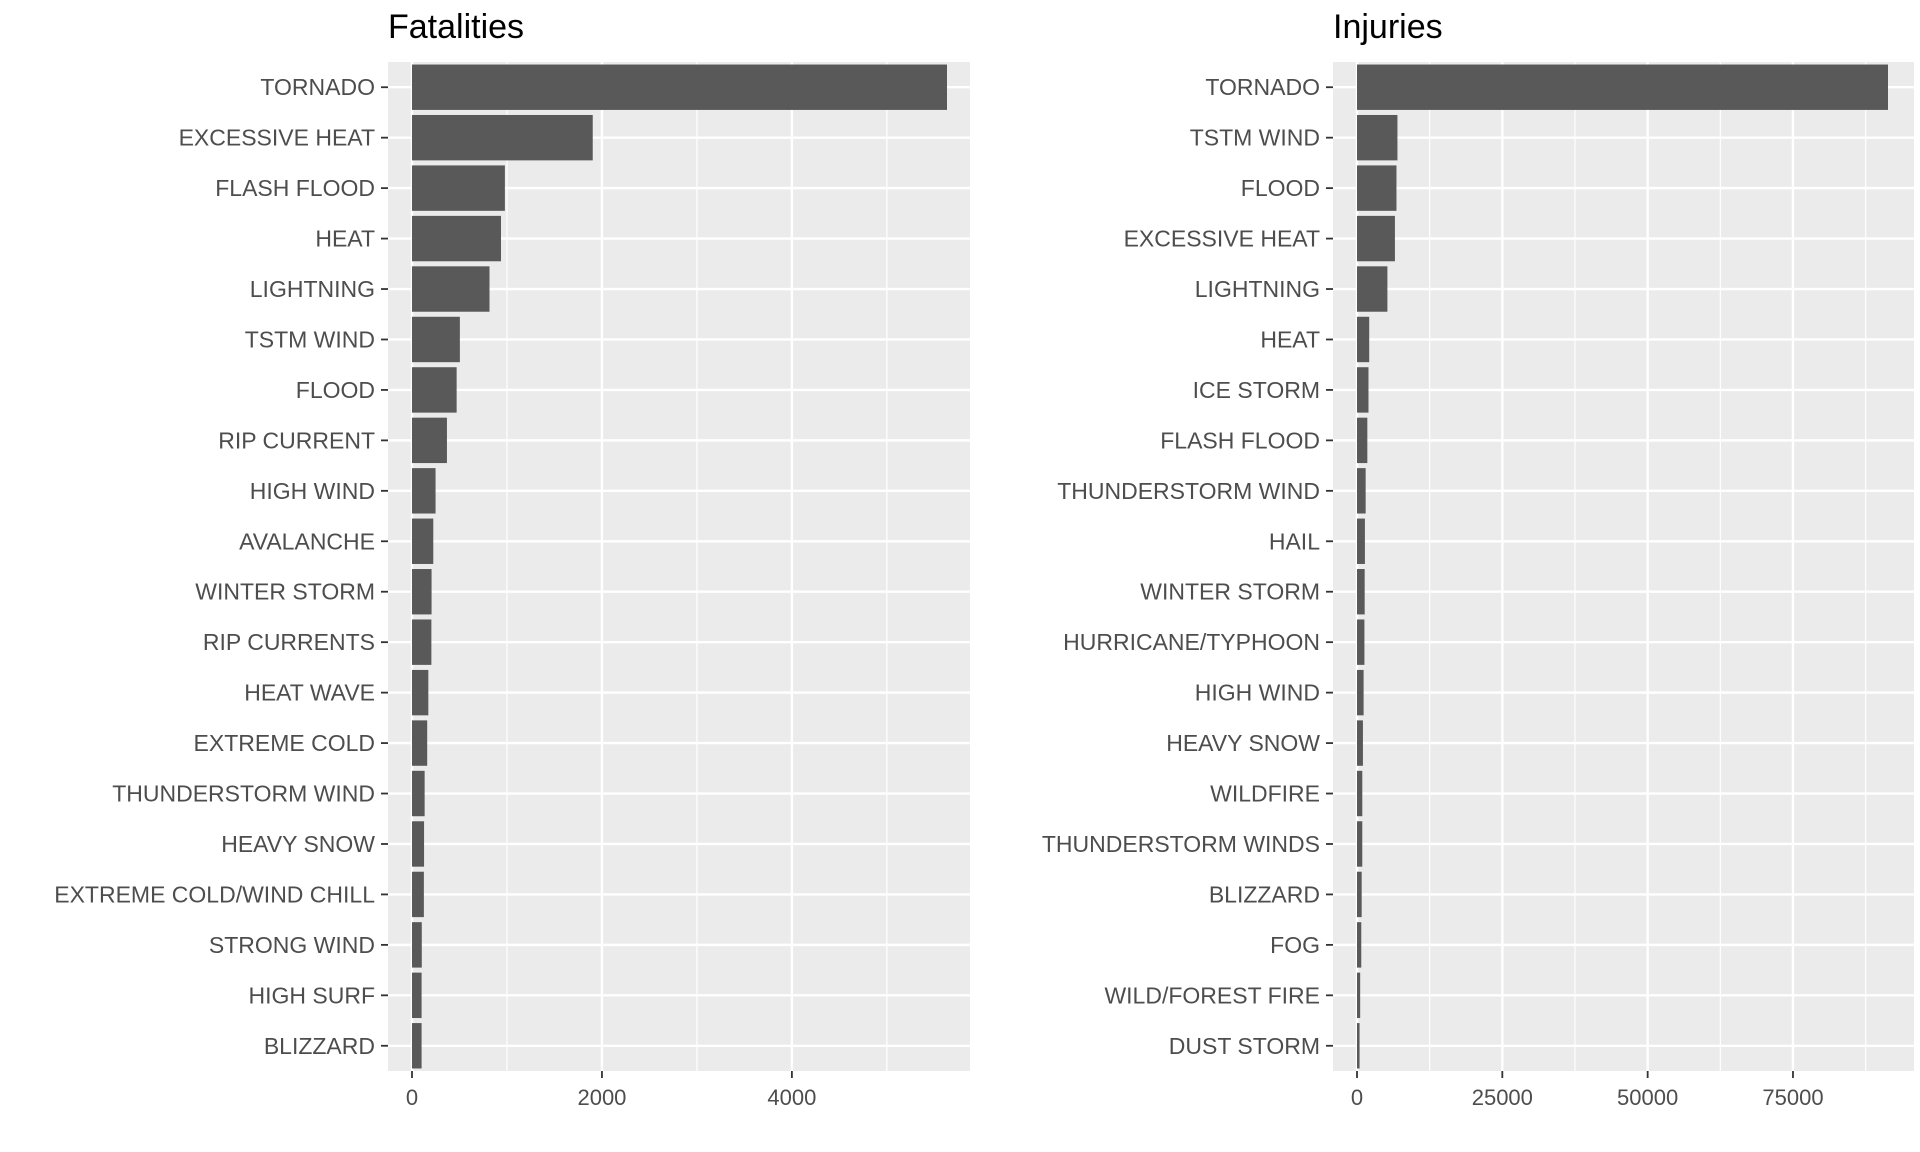 Image resolution: width=1920 pixels, height=1152 pixels. What do you see at coordinates (243, 794) in the screenshot?
I see `fatalities-category-label: THUNDERSTORM WIND` at bounding box center [243, 794].